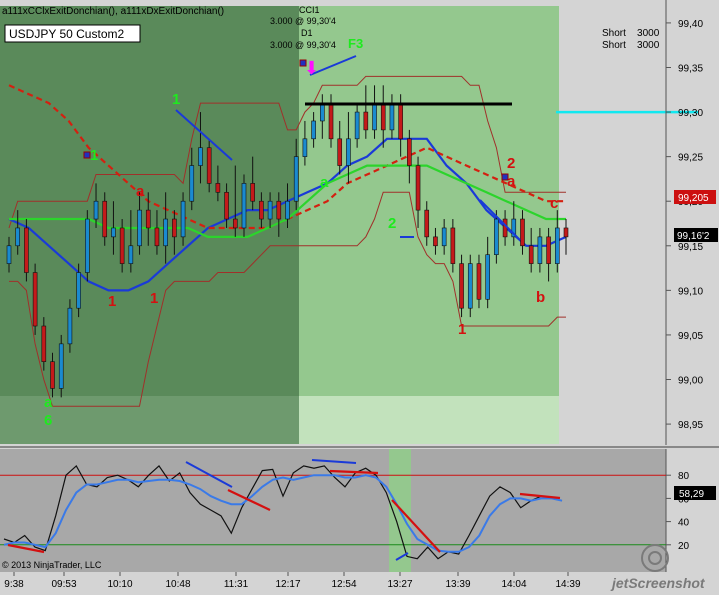 Image resolution: width=719 pixels, height=595 pixels. What do you see at coordinates (511, 163) in the screenshot?
I see `marker-label: 2` at bounding box center [511, 163].